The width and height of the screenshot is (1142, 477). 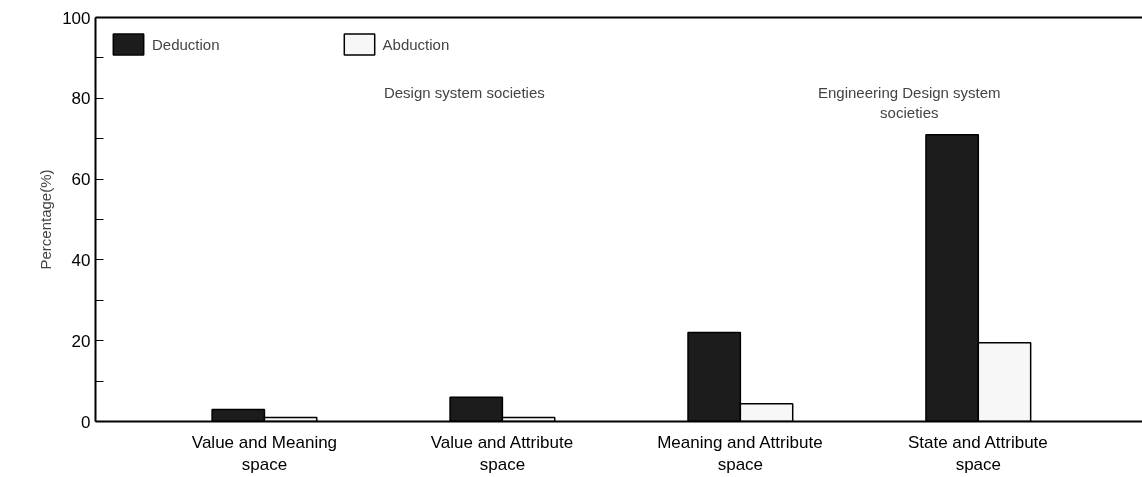 What do you see at coordinates (186, 44) in the screenshot?
I see `legend-label: Deduction` at bounding box center [186, 44].